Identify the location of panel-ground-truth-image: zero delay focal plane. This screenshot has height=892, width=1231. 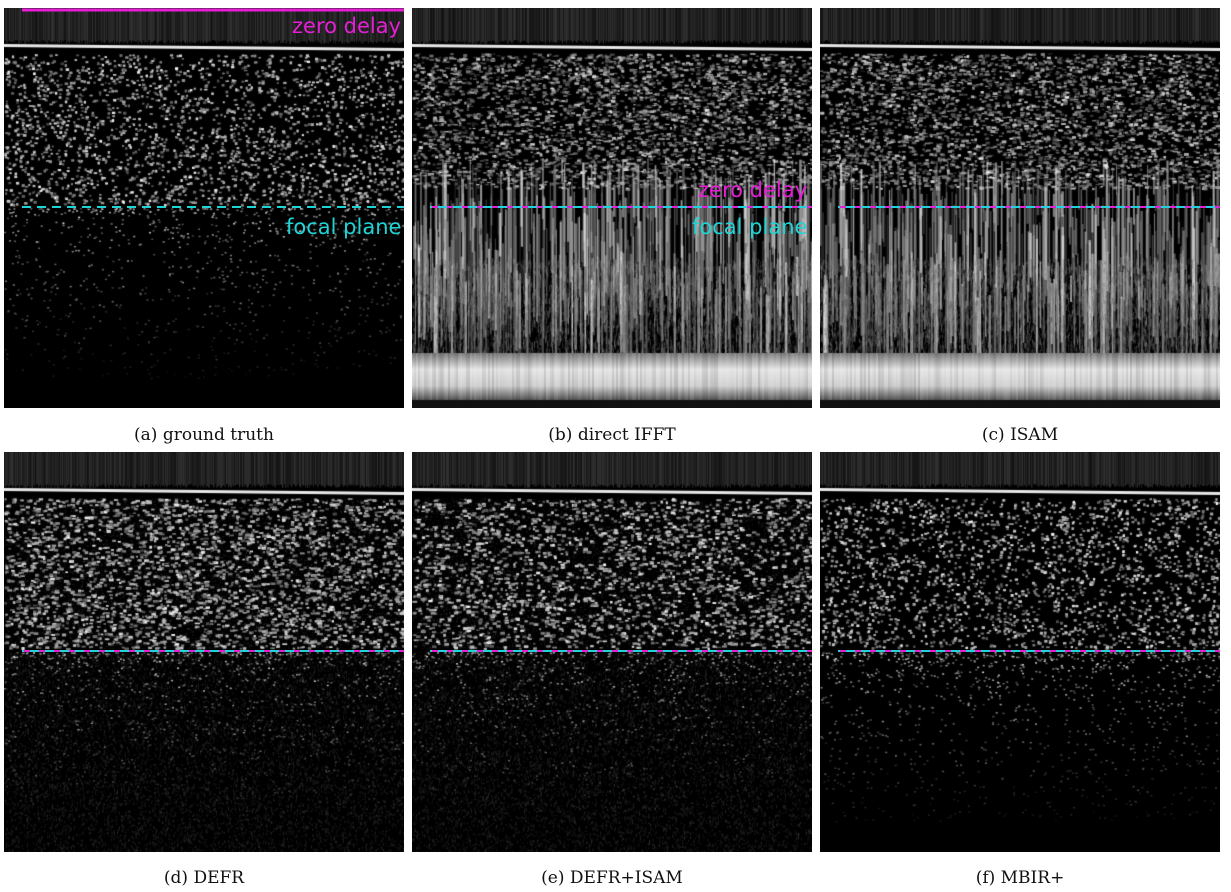
(204, 208).